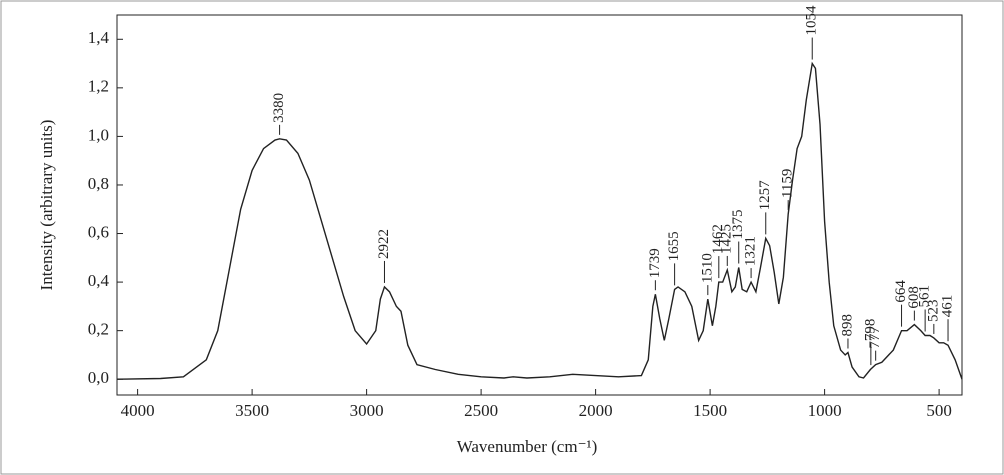 The image size is (1004, 475). I want to click on peak-label: 1159, so click(788, 183).